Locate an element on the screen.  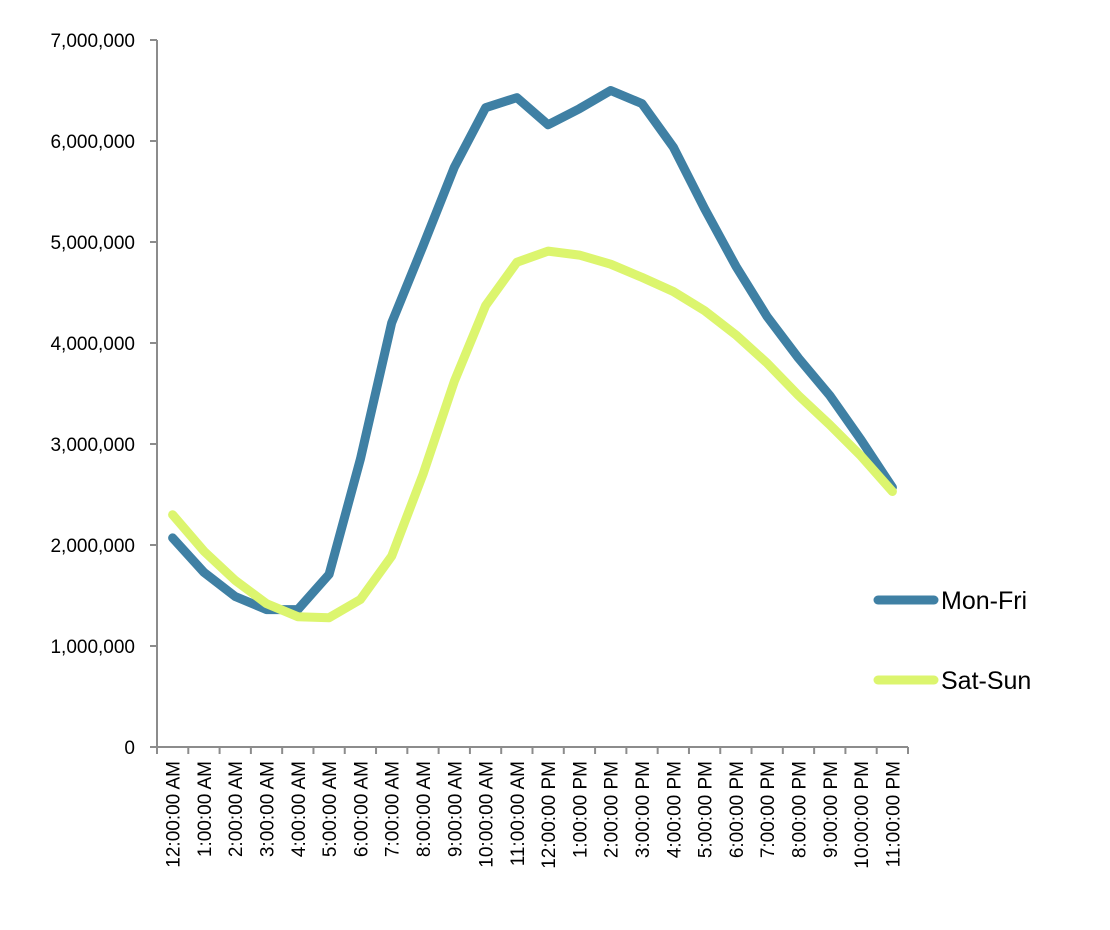
x-tick-label: 6:00:00 AM is located at coordinates (361, 809).